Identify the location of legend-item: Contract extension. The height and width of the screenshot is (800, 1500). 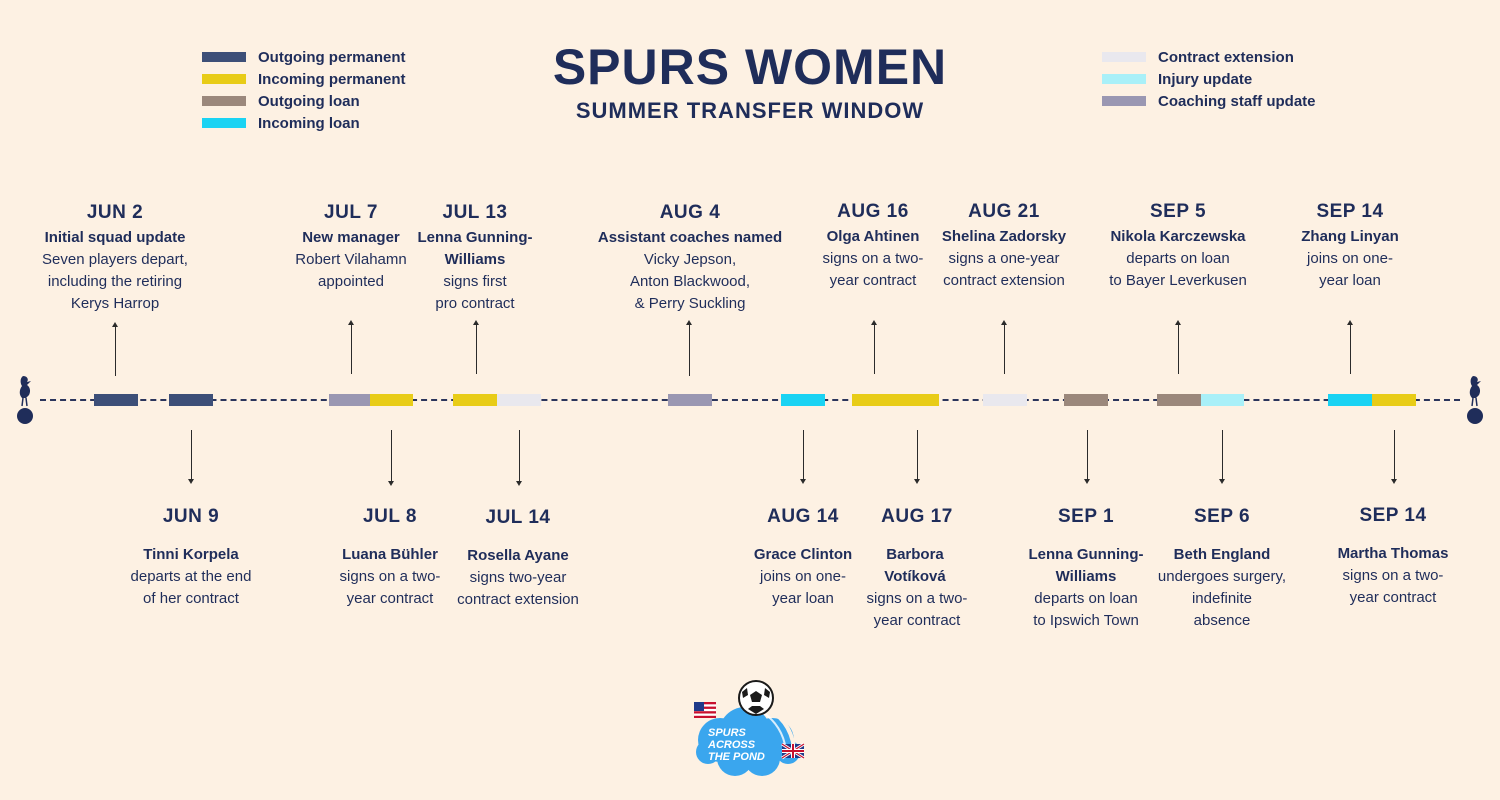
(1209, 57).